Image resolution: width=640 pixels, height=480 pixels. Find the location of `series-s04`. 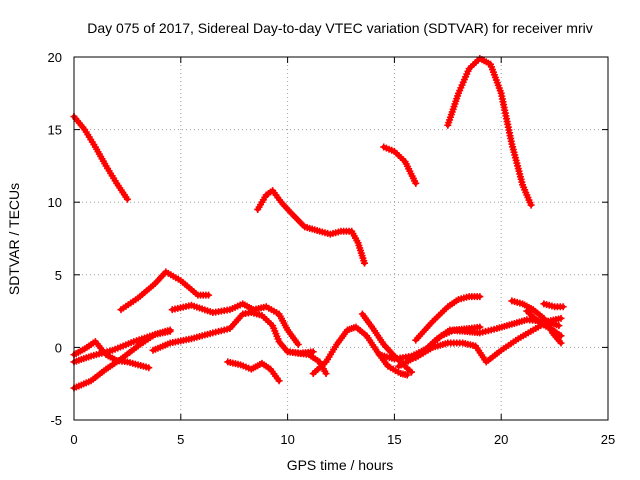

series-s04 is located at coordinates (489, 131).